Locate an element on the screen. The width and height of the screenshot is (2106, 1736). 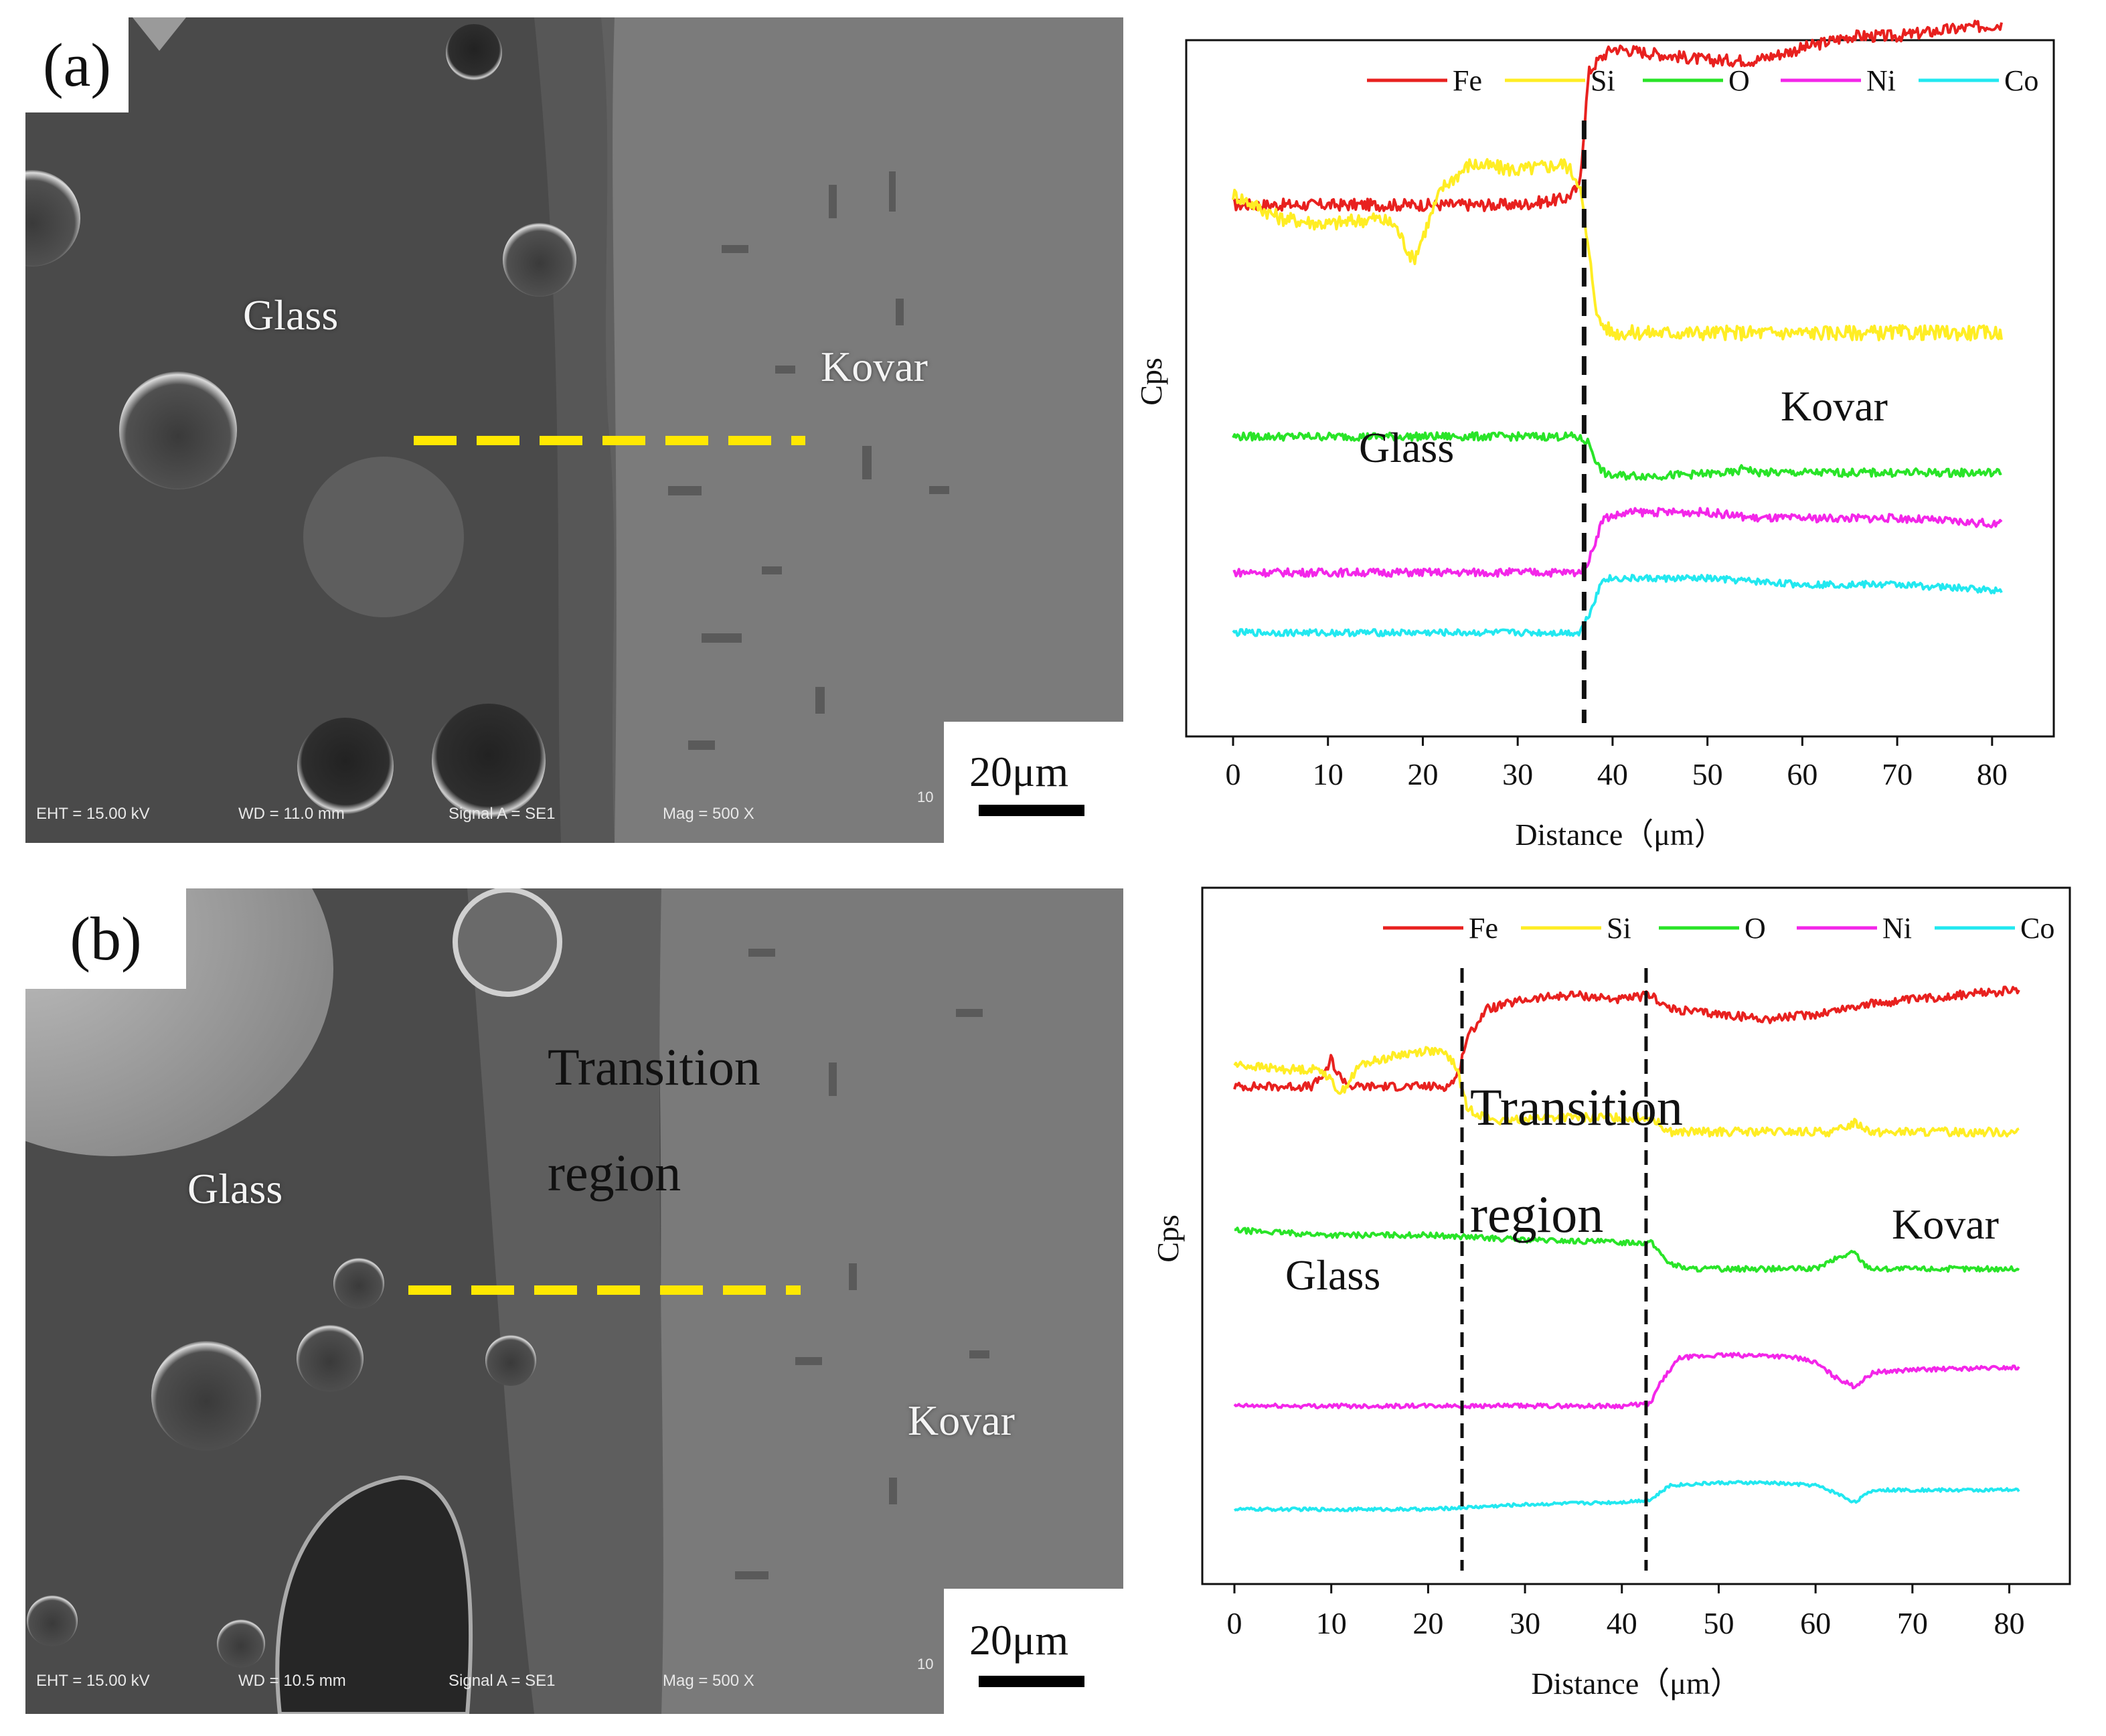
sem-mag-b: Mag = 500 X is located at coordinates (708, 1681).